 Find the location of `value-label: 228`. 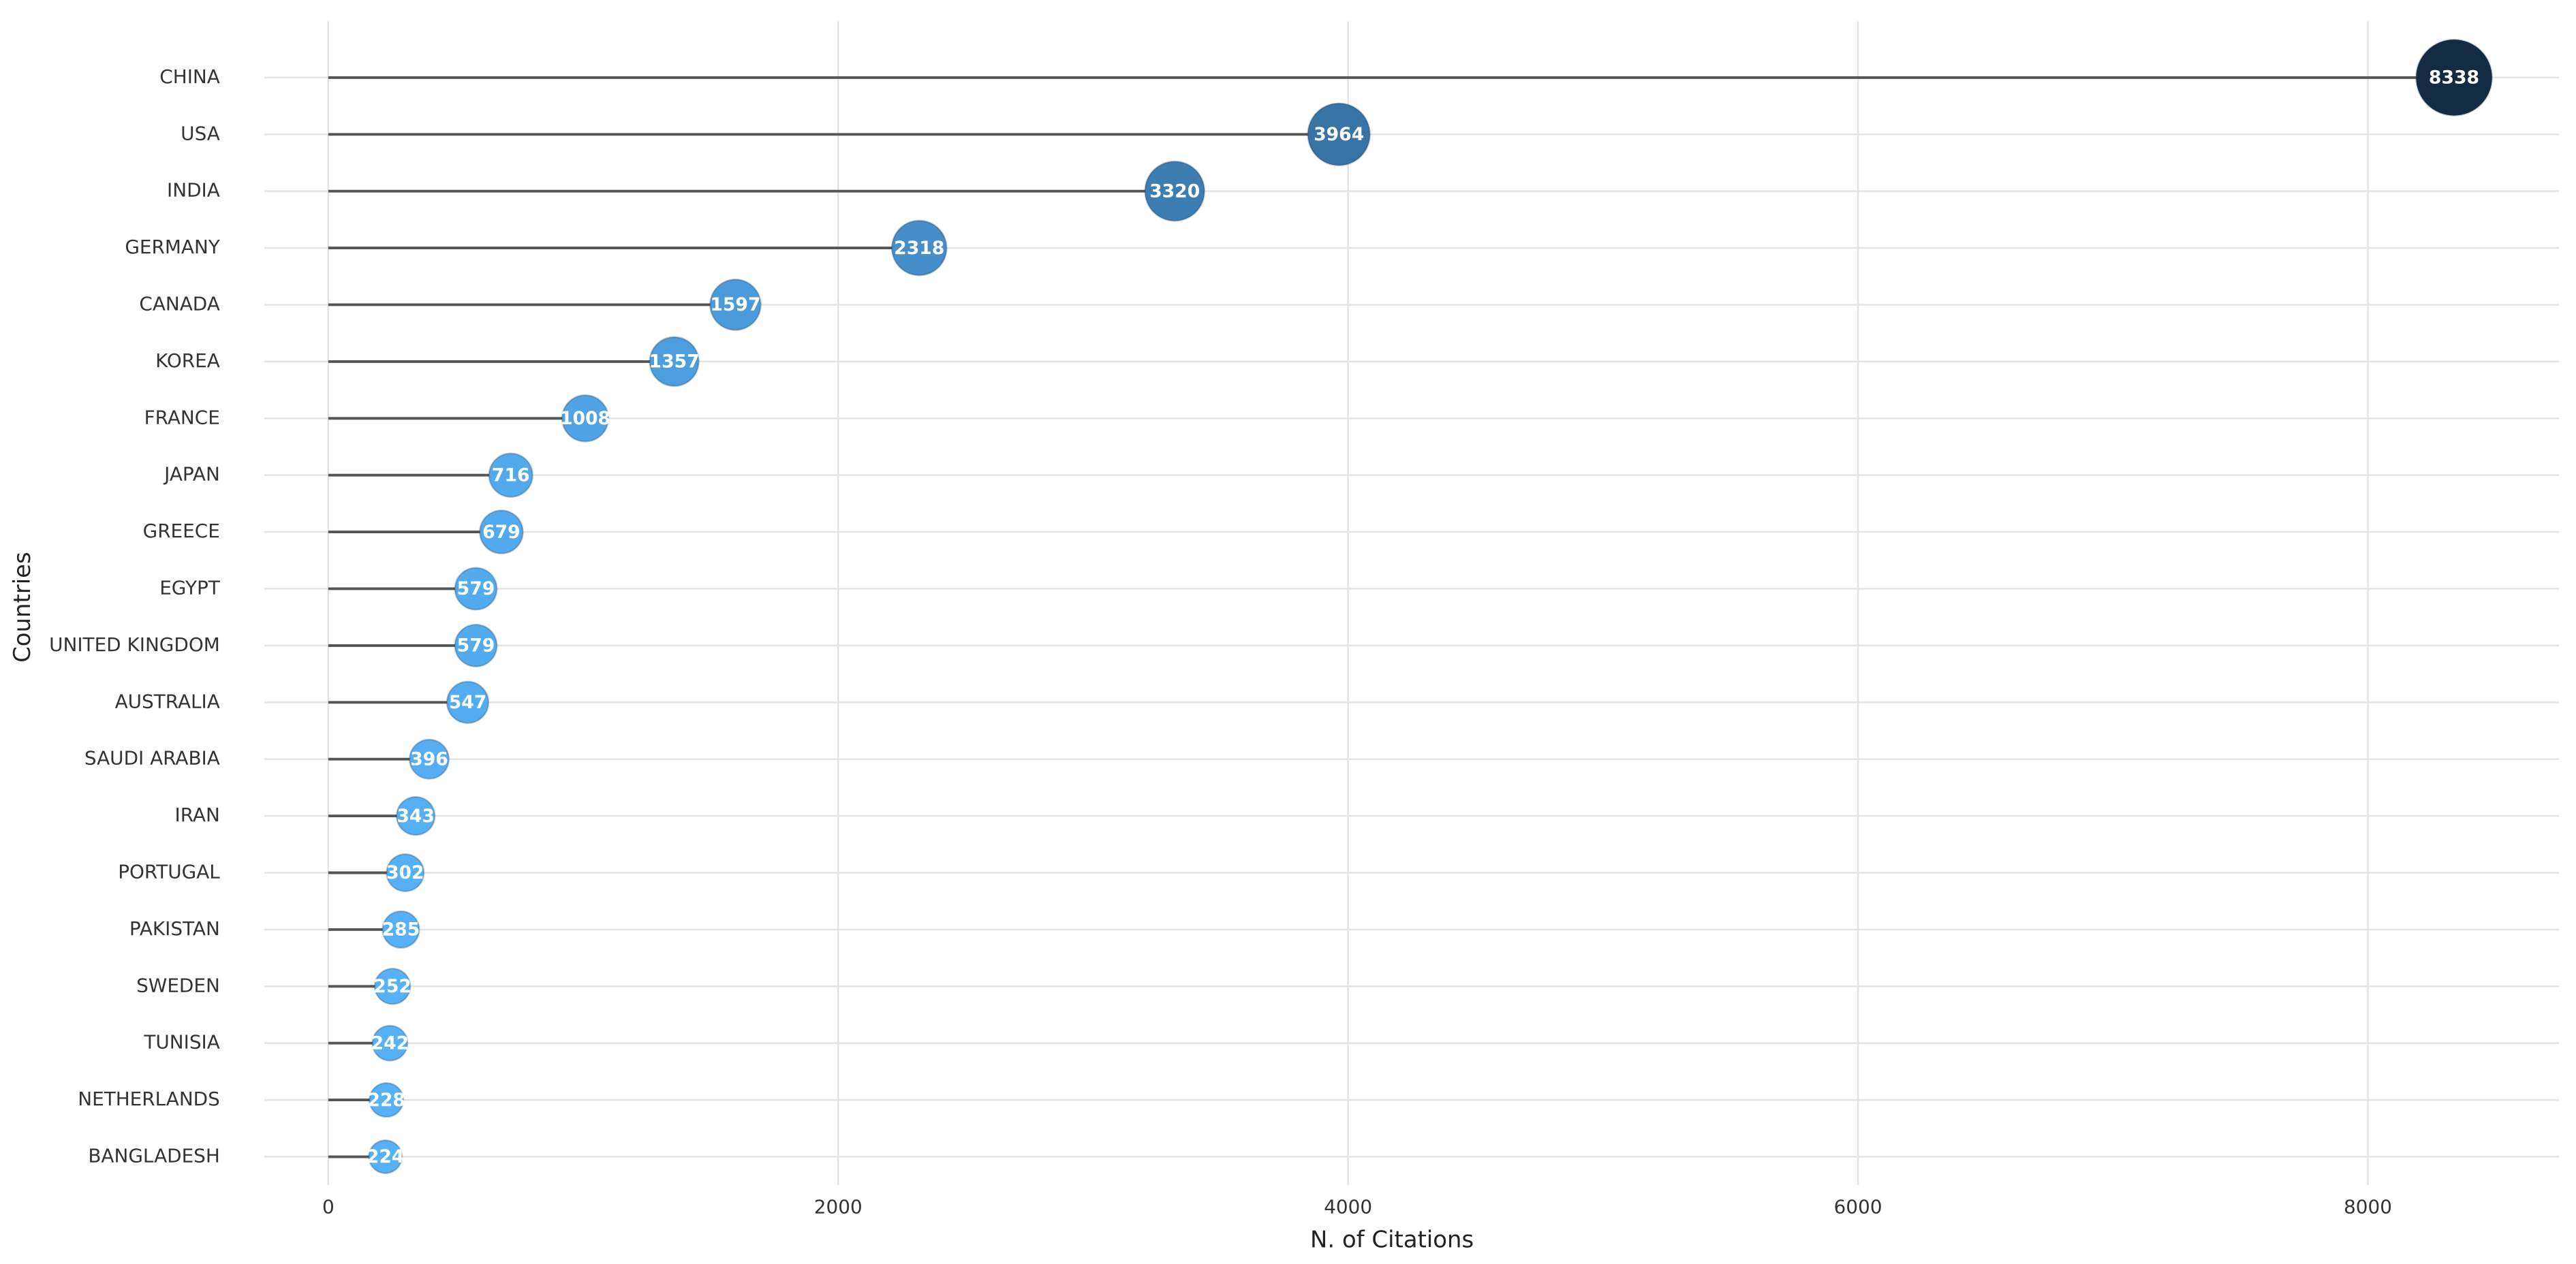

value-label: 228 is located at coordinates (386, 1100).